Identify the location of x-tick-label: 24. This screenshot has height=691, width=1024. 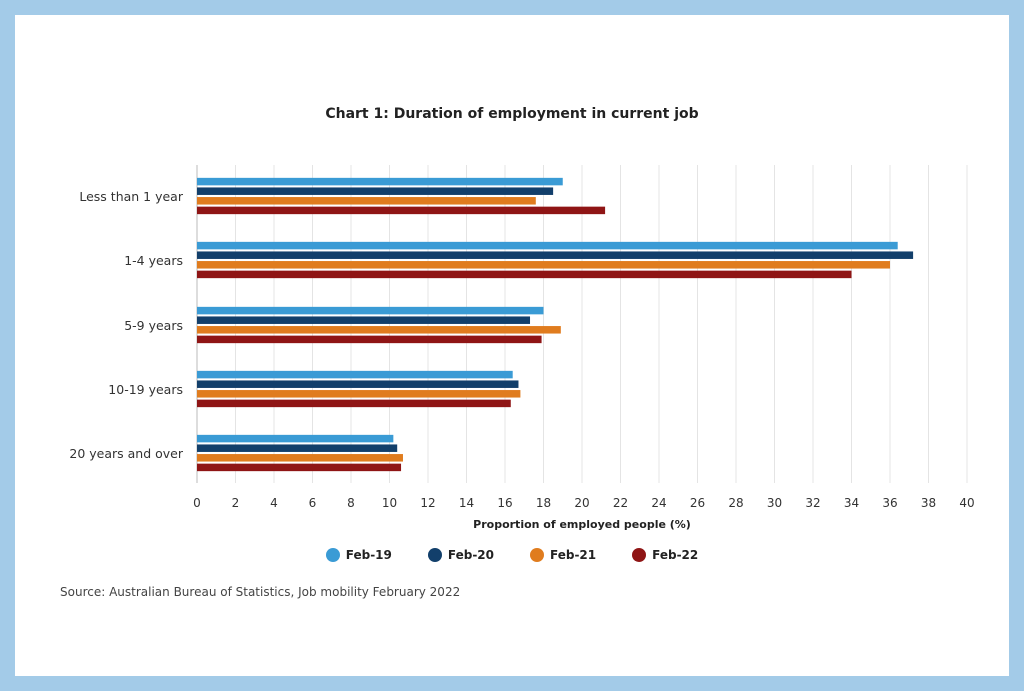
(658, 503).